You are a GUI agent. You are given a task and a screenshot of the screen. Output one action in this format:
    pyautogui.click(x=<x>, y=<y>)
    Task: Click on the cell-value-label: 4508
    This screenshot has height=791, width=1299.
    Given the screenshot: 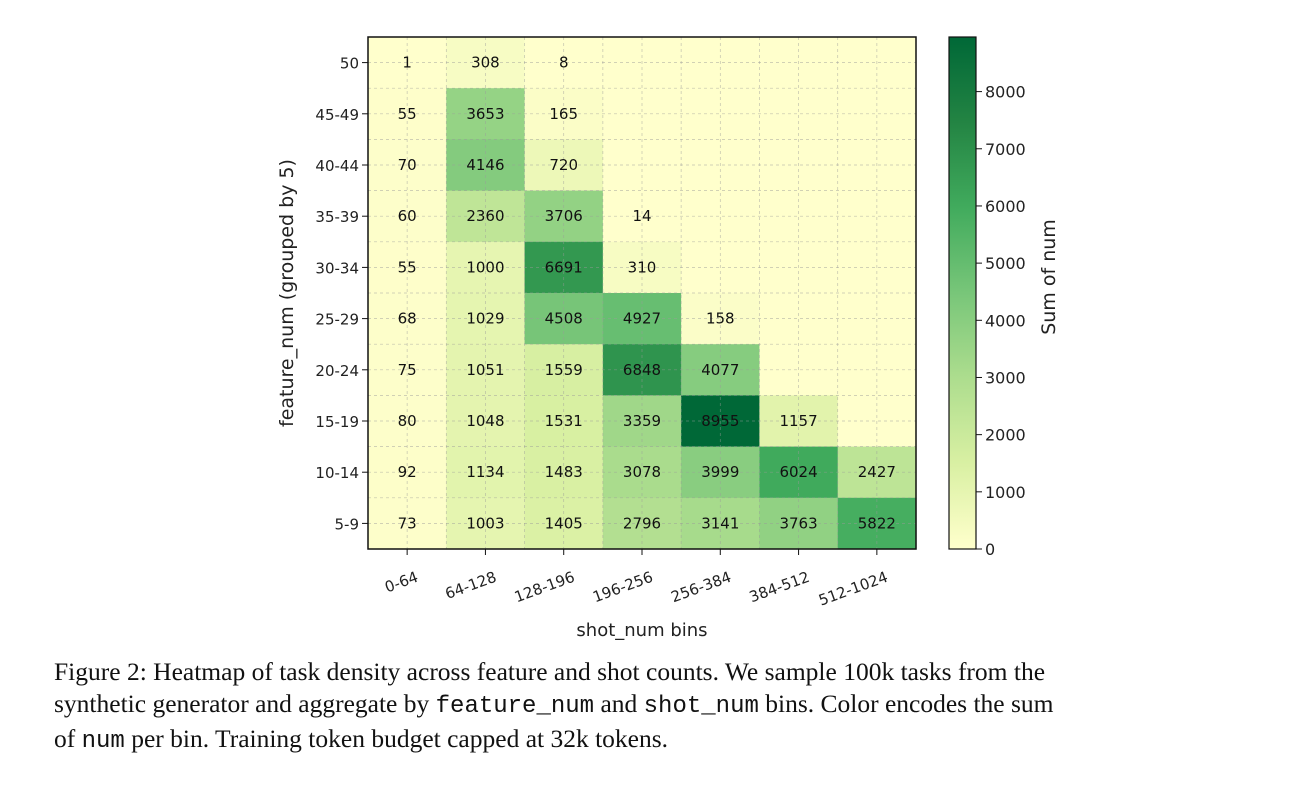 What is the action you would take?
    pyautogui.click(x=564, y=319)
    